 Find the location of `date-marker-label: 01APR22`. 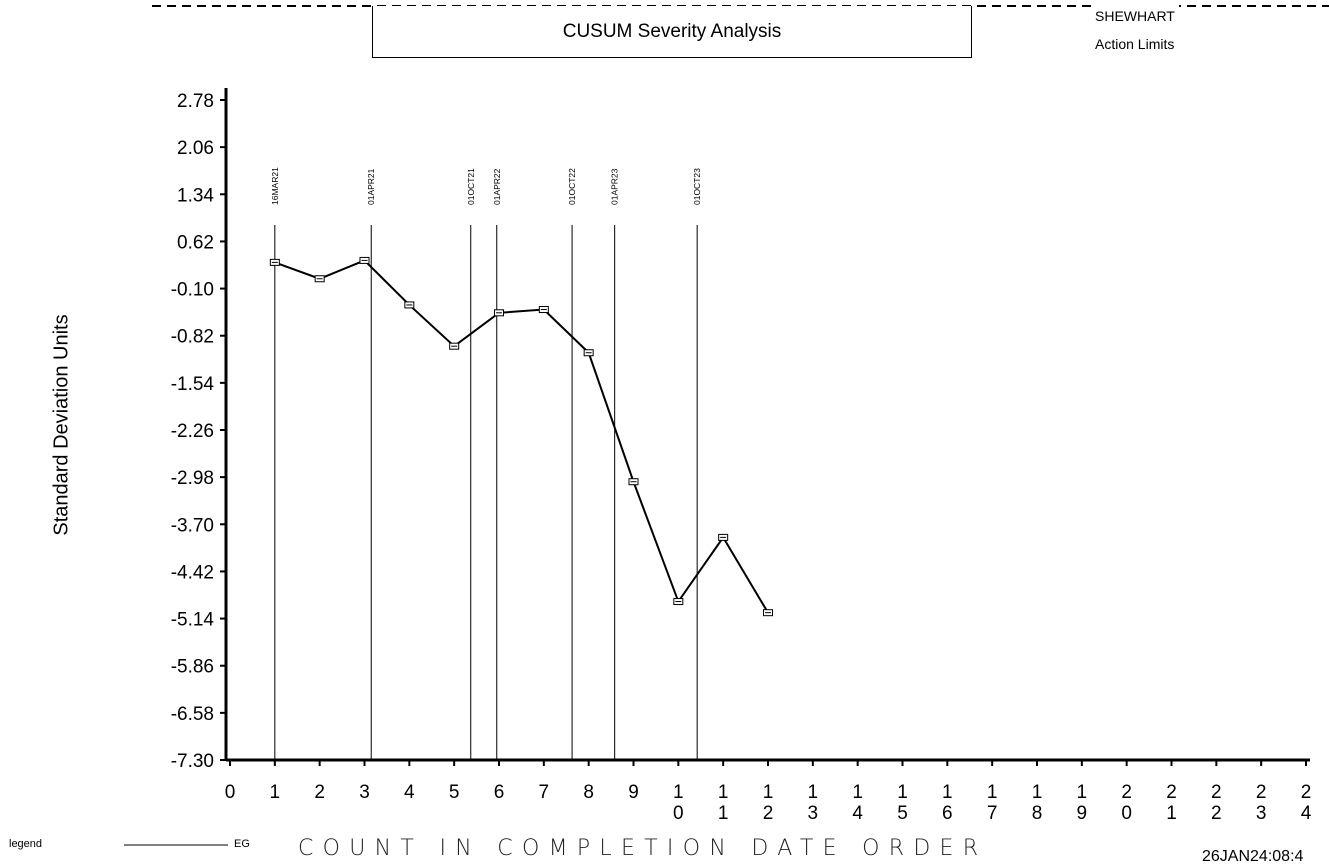

date-marker-label: 01APR22 is located at coordinates (497, 186).